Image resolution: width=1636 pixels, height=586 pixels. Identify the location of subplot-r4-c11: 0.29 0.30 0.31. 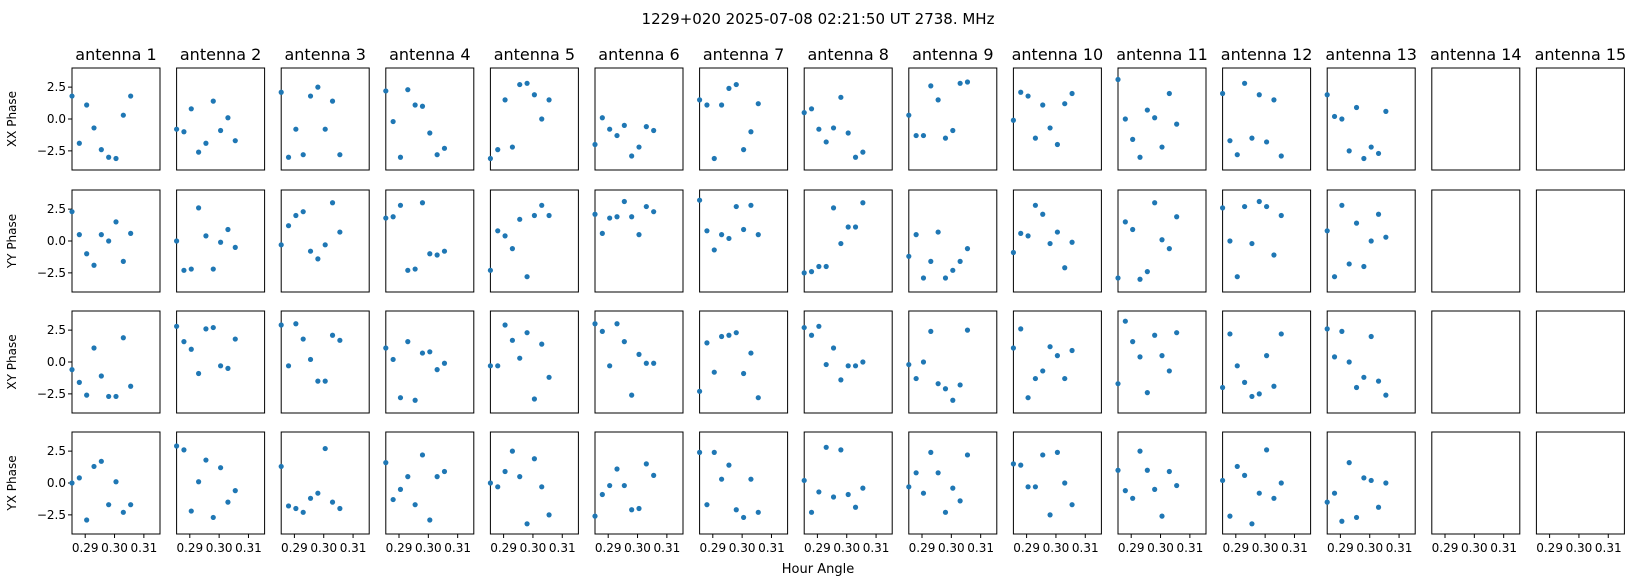
(1161, 493).